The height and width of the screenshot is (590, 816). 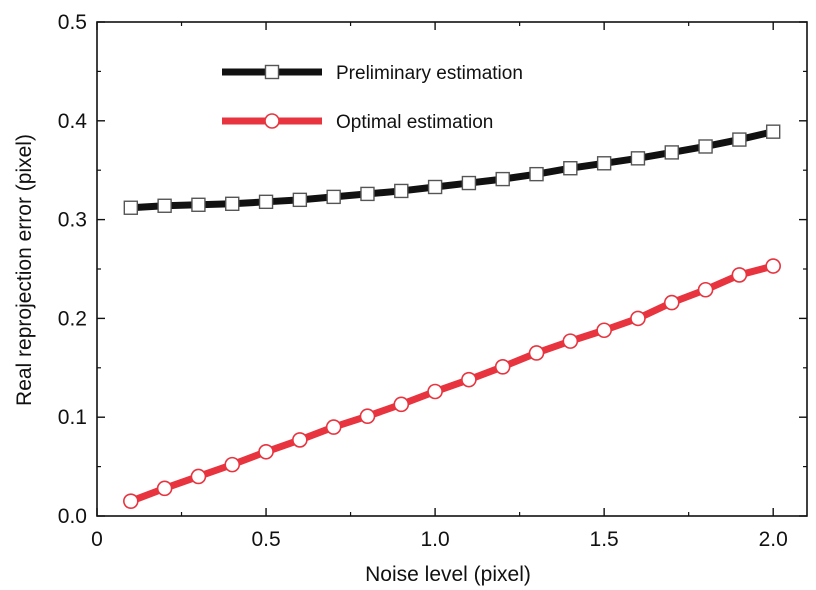 I want to click on y-tick-label: 0.5, so click(x=72, y=22).